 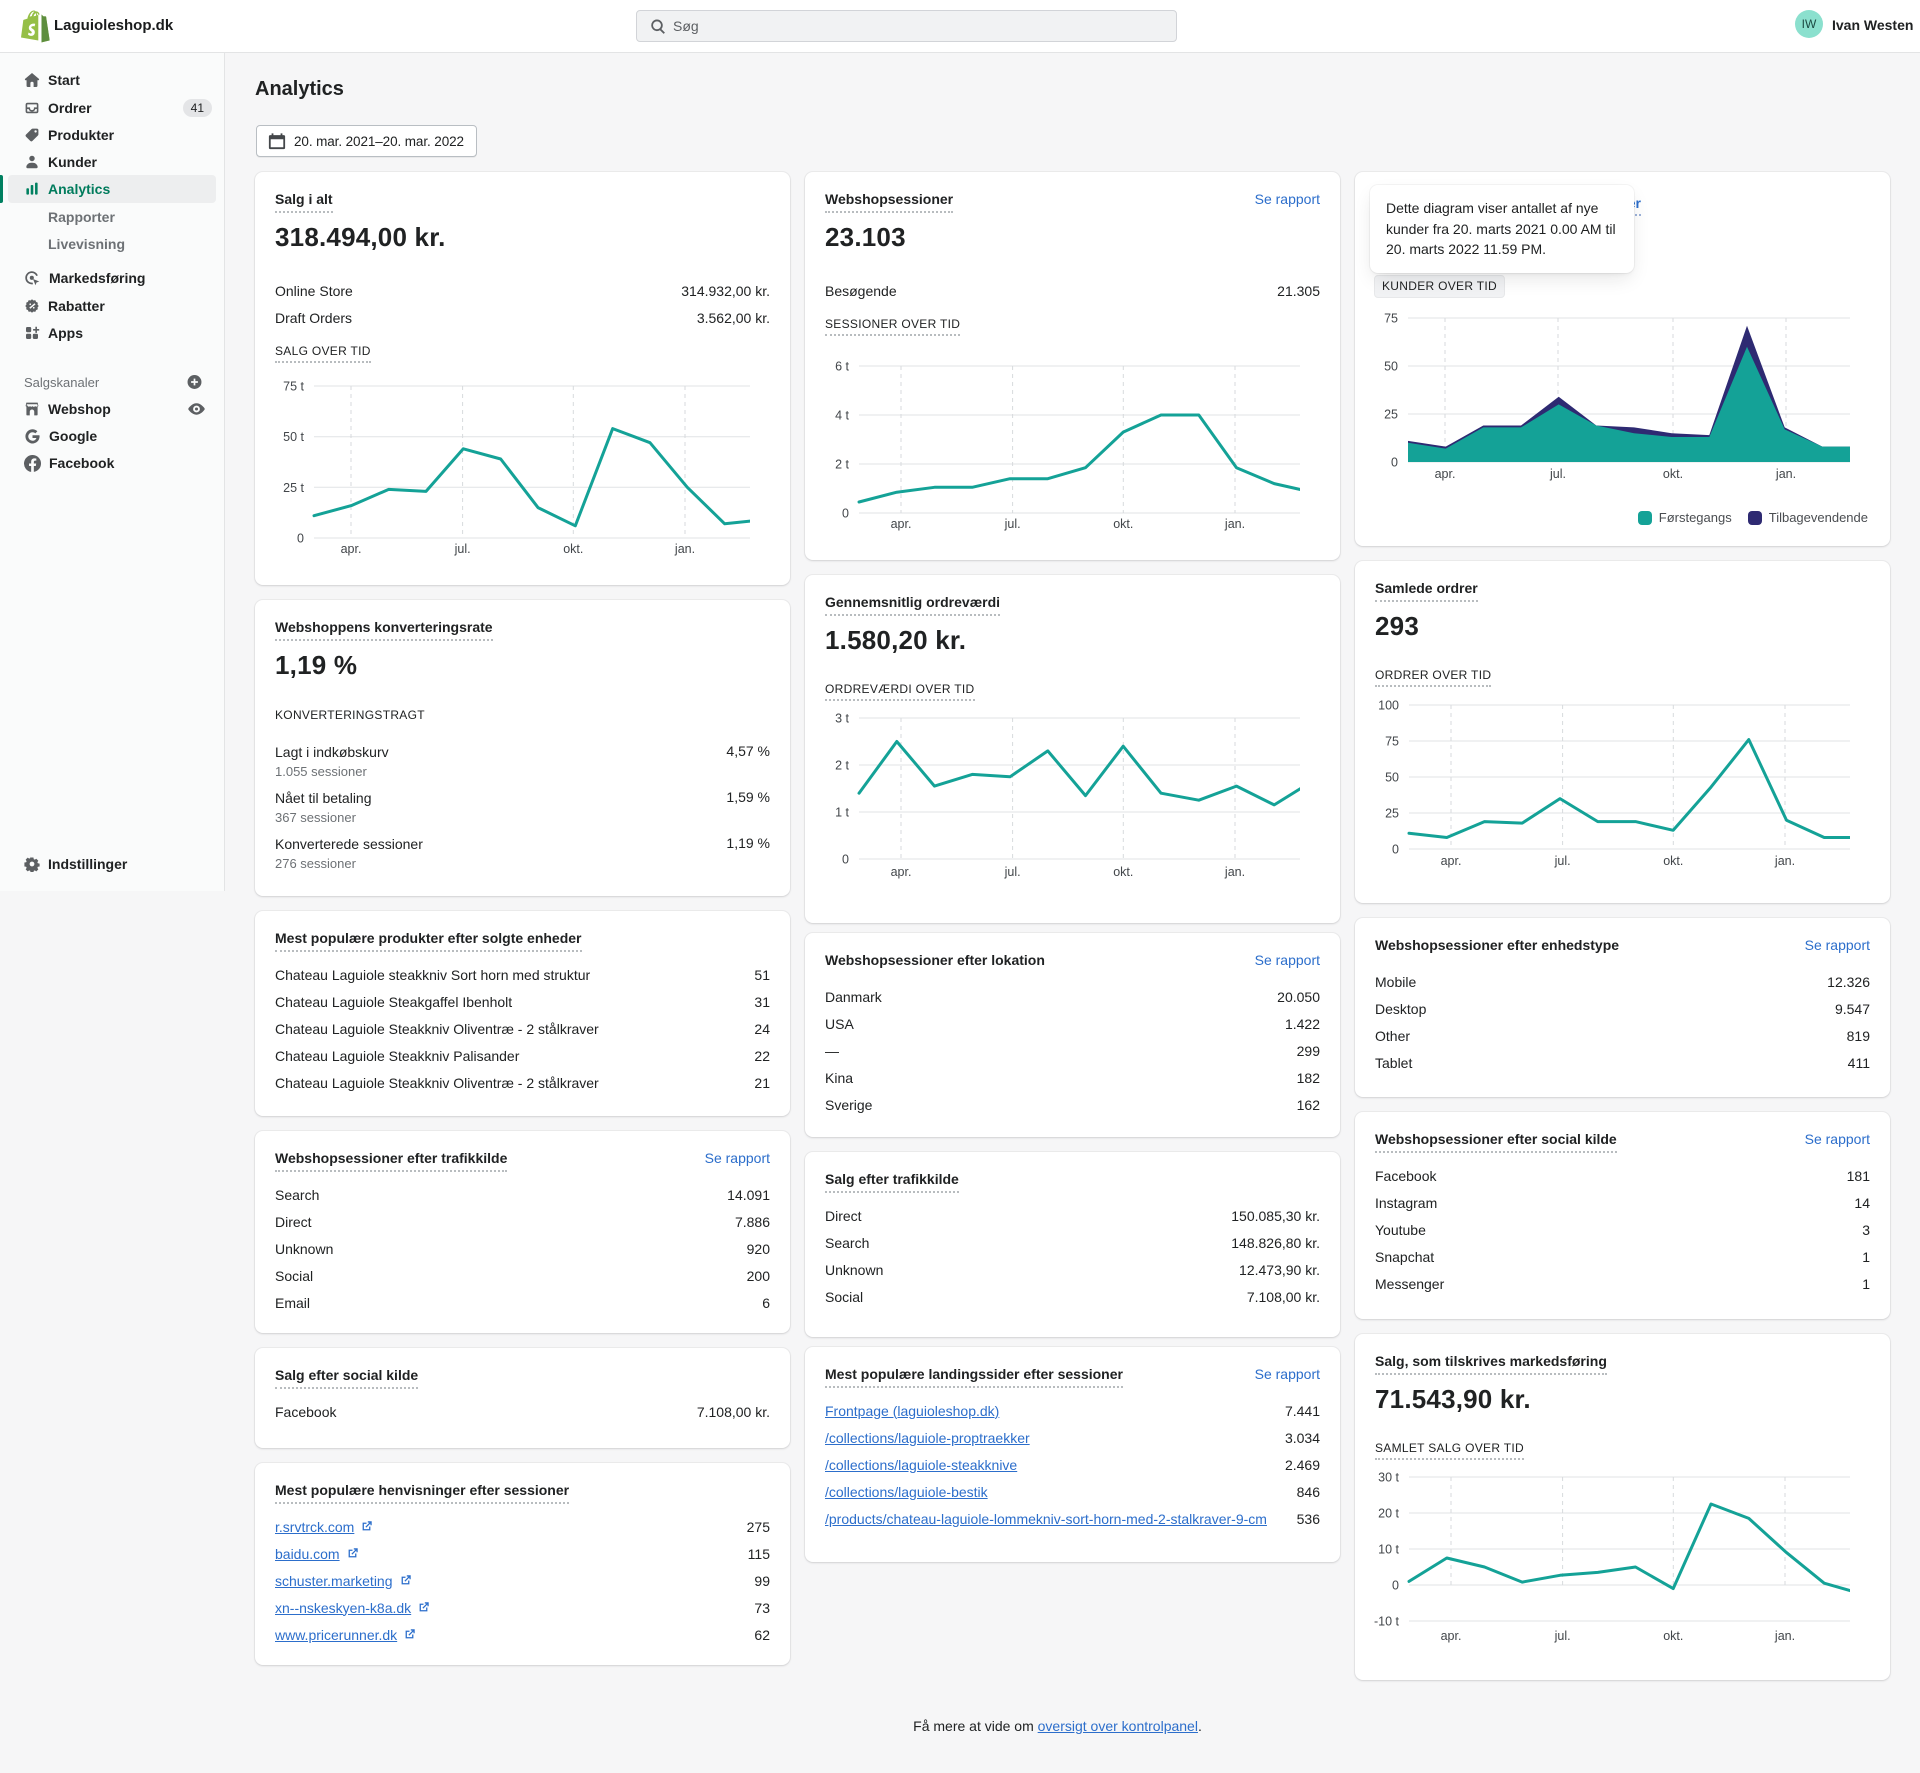 I want to click on svg-text: 30 t, so click(x=1388, y=1478).